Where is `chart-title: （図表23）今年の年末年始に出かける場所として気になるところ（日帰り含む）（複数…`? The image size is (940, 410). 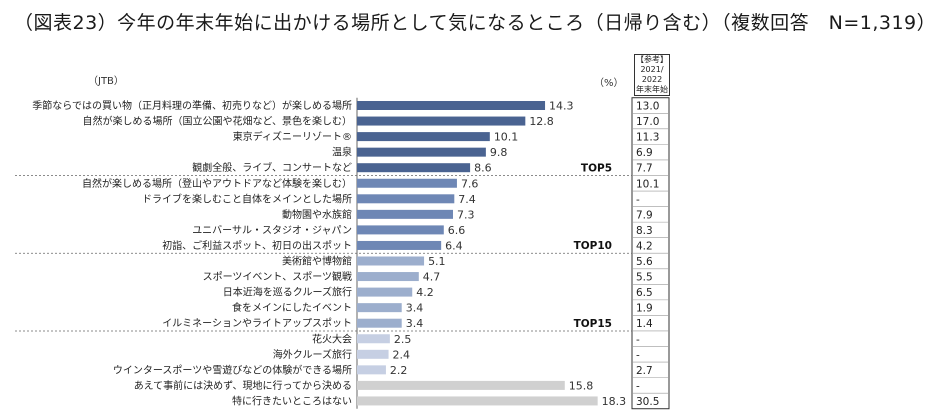 chart-title: （図表23）今年の年末年始に出かける場所として気になるところ（日帰り含む）（複数… is located at coordinates (475, 23).